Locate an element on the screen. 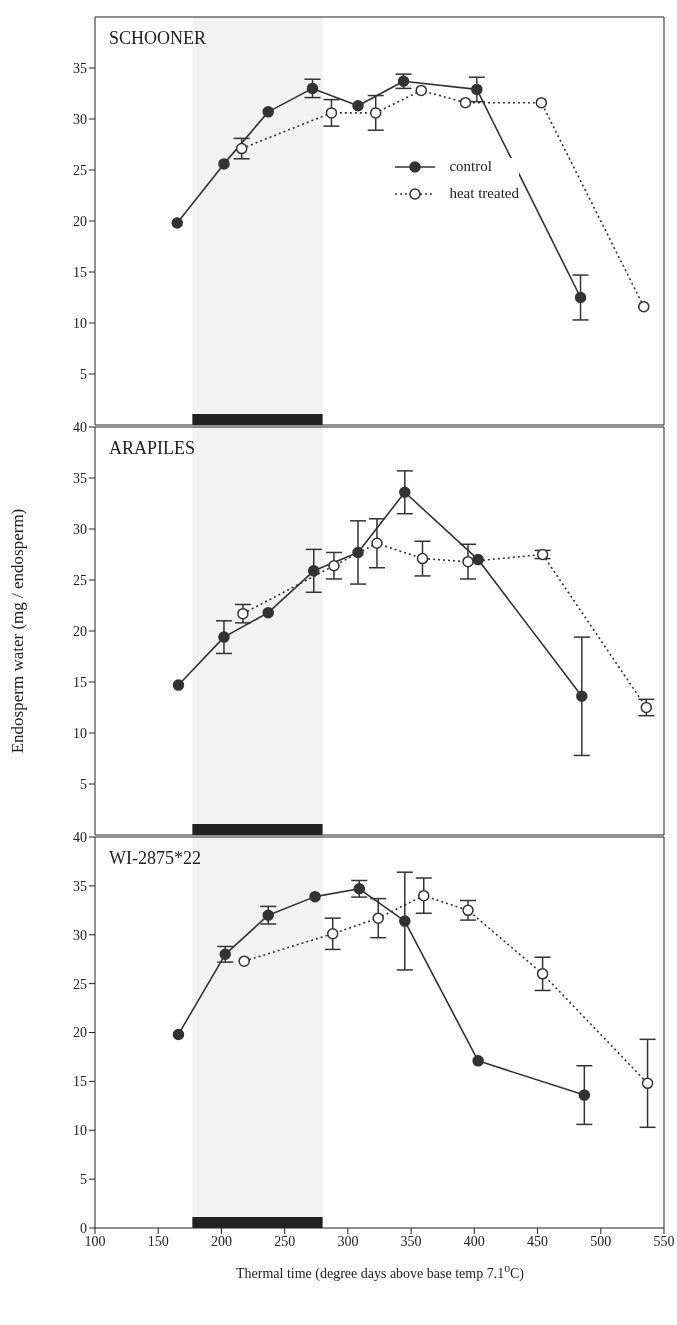 Image resolution: width=677 pixels, height=1325 pixels. text: SCHOONER is located at coordinates (158, 38).